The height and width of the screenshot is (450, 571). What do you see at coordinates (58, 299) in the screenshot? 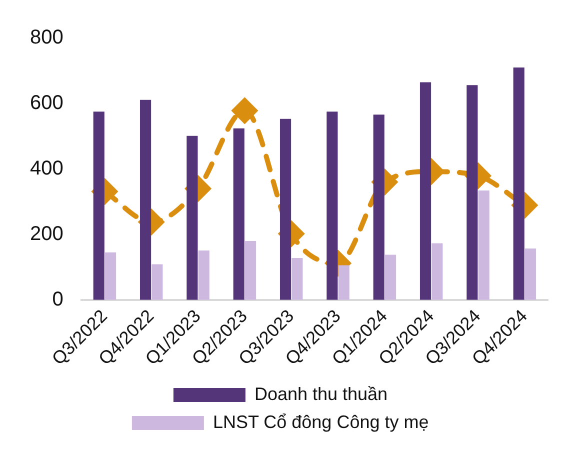
I see `y-tick-label: 0` at bounding box center [58, 299].